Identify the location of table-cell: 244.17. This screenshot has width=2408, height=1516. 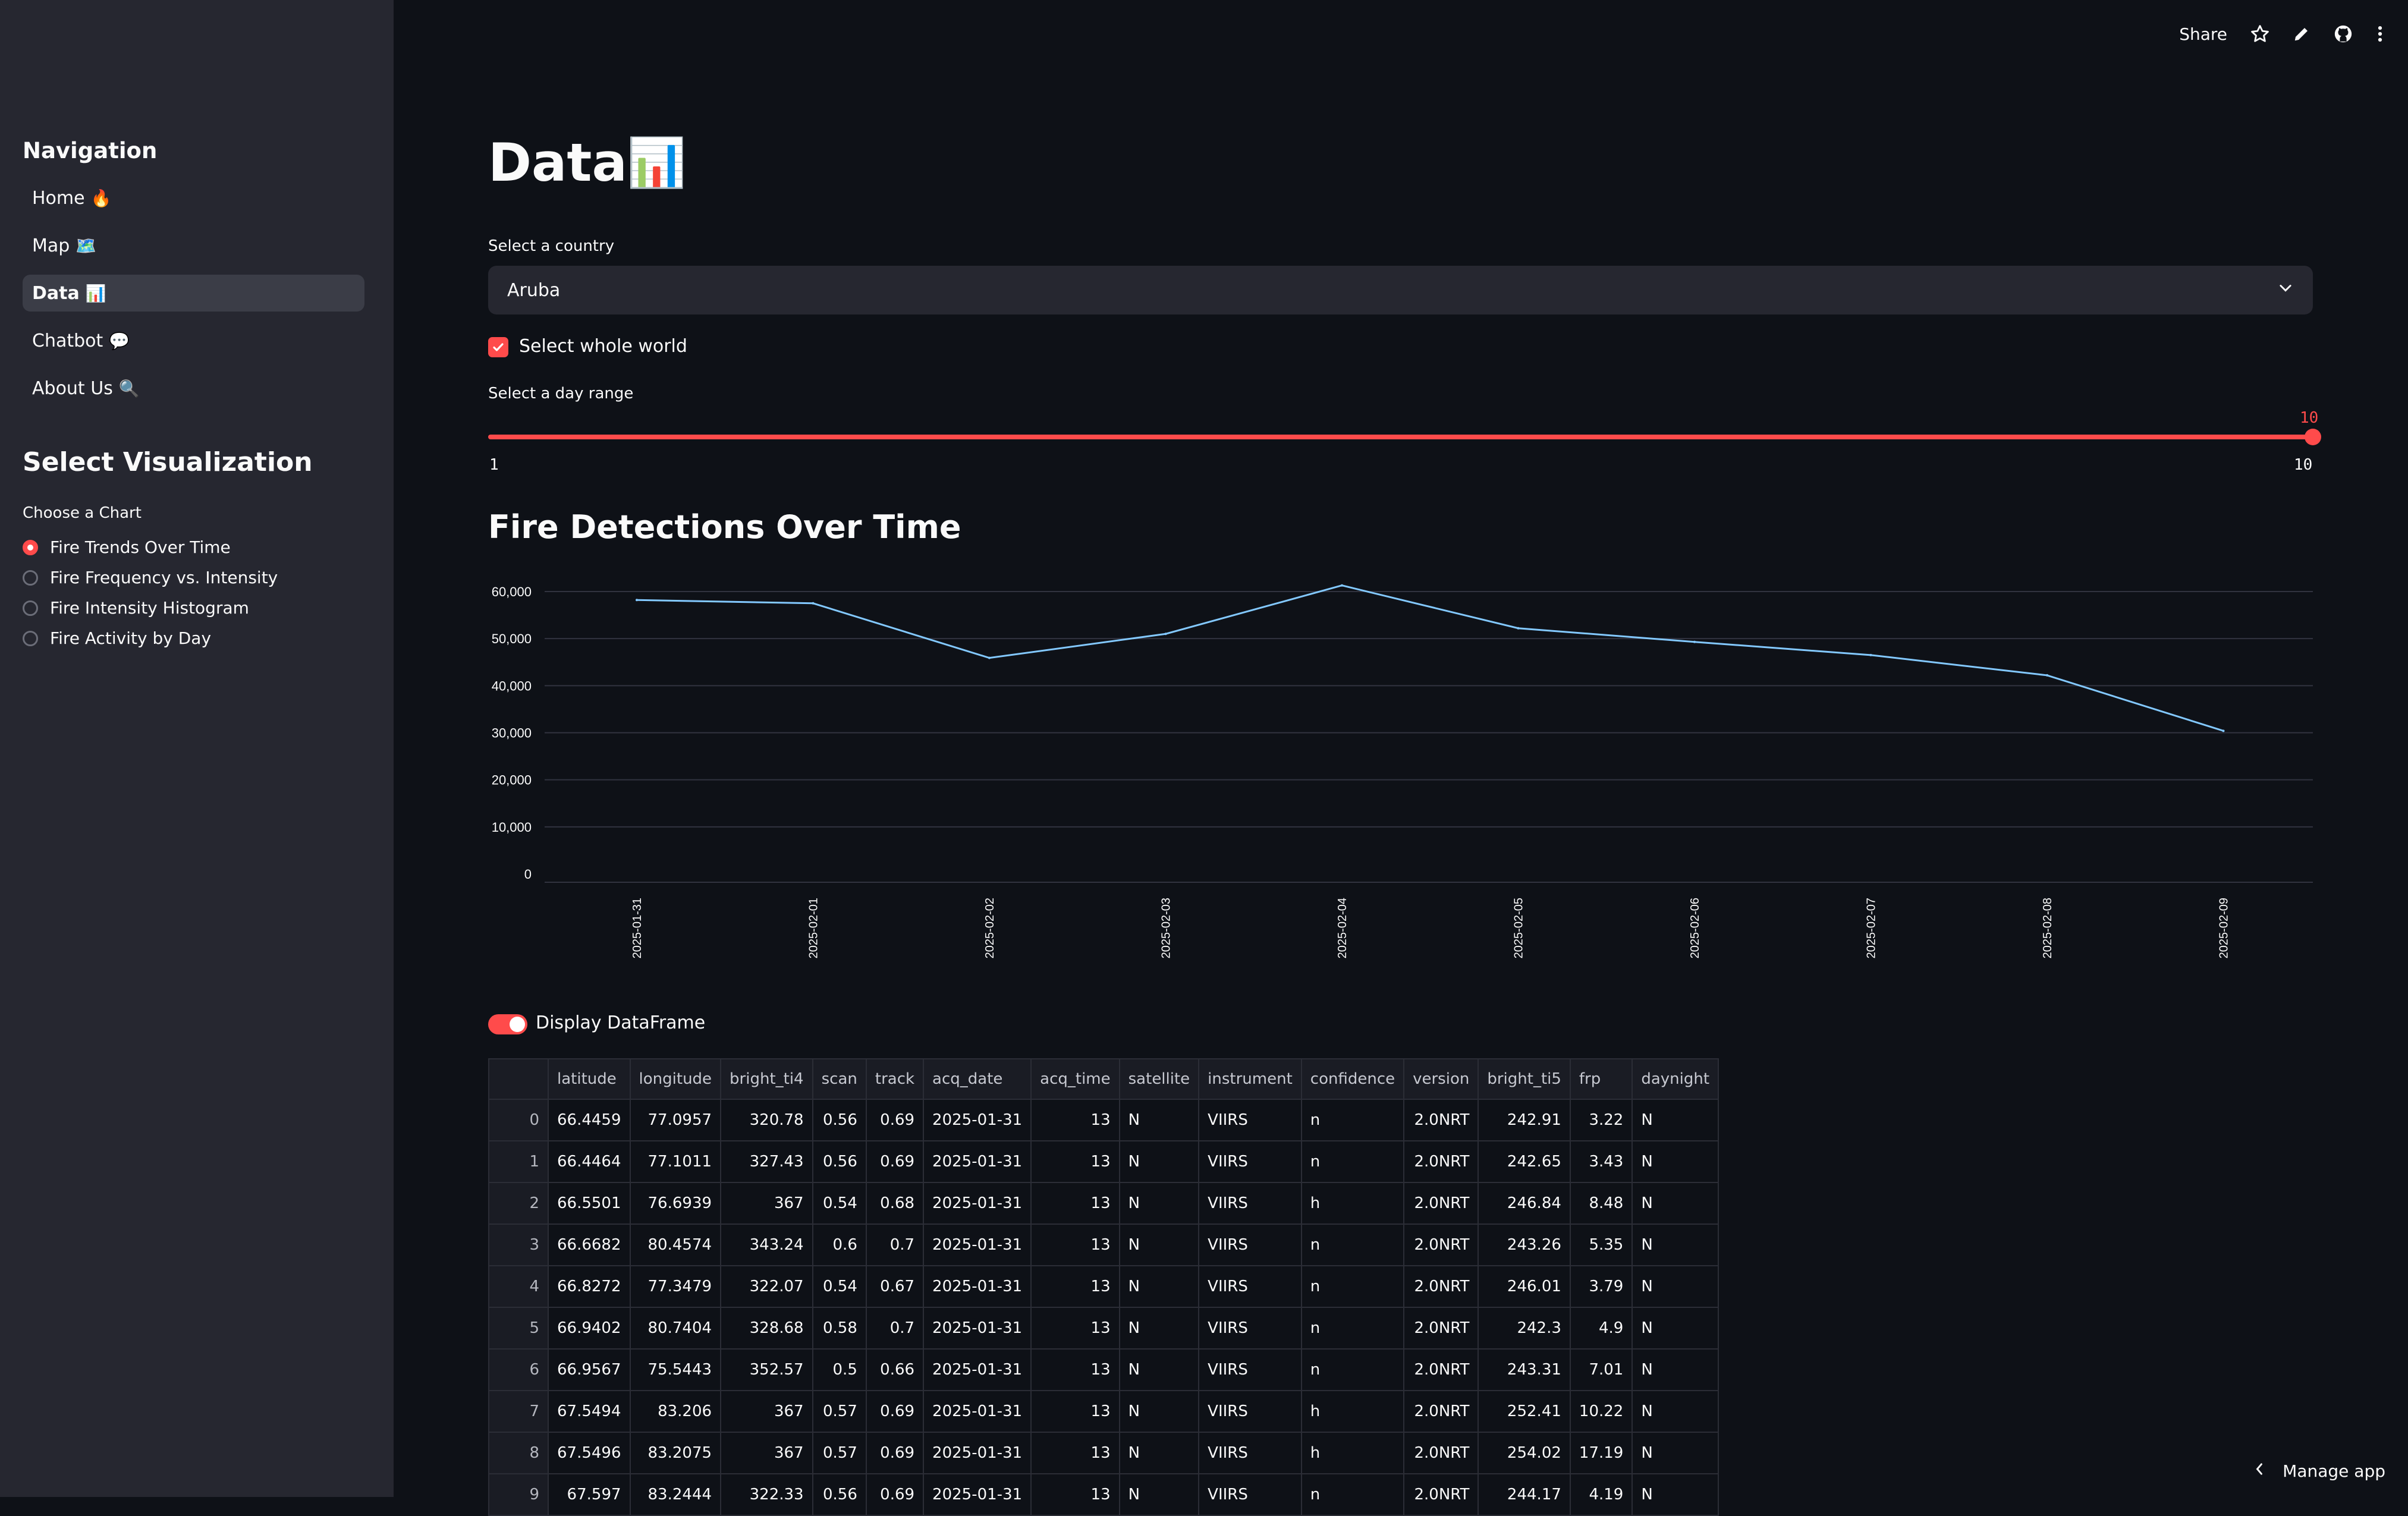
(1525, 1494).